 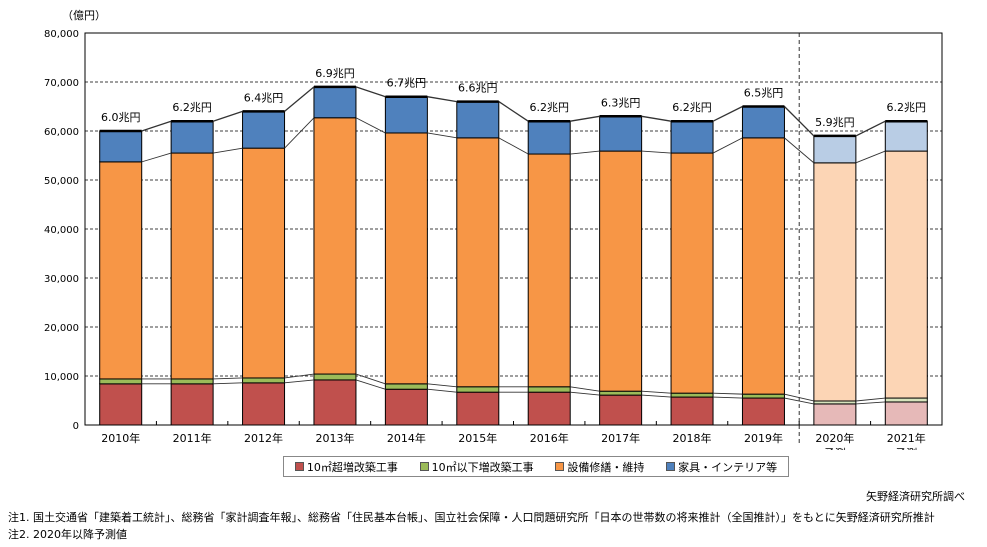 I want to click on legend-item: 家具・インテリア等, so click(x=721, y=467).